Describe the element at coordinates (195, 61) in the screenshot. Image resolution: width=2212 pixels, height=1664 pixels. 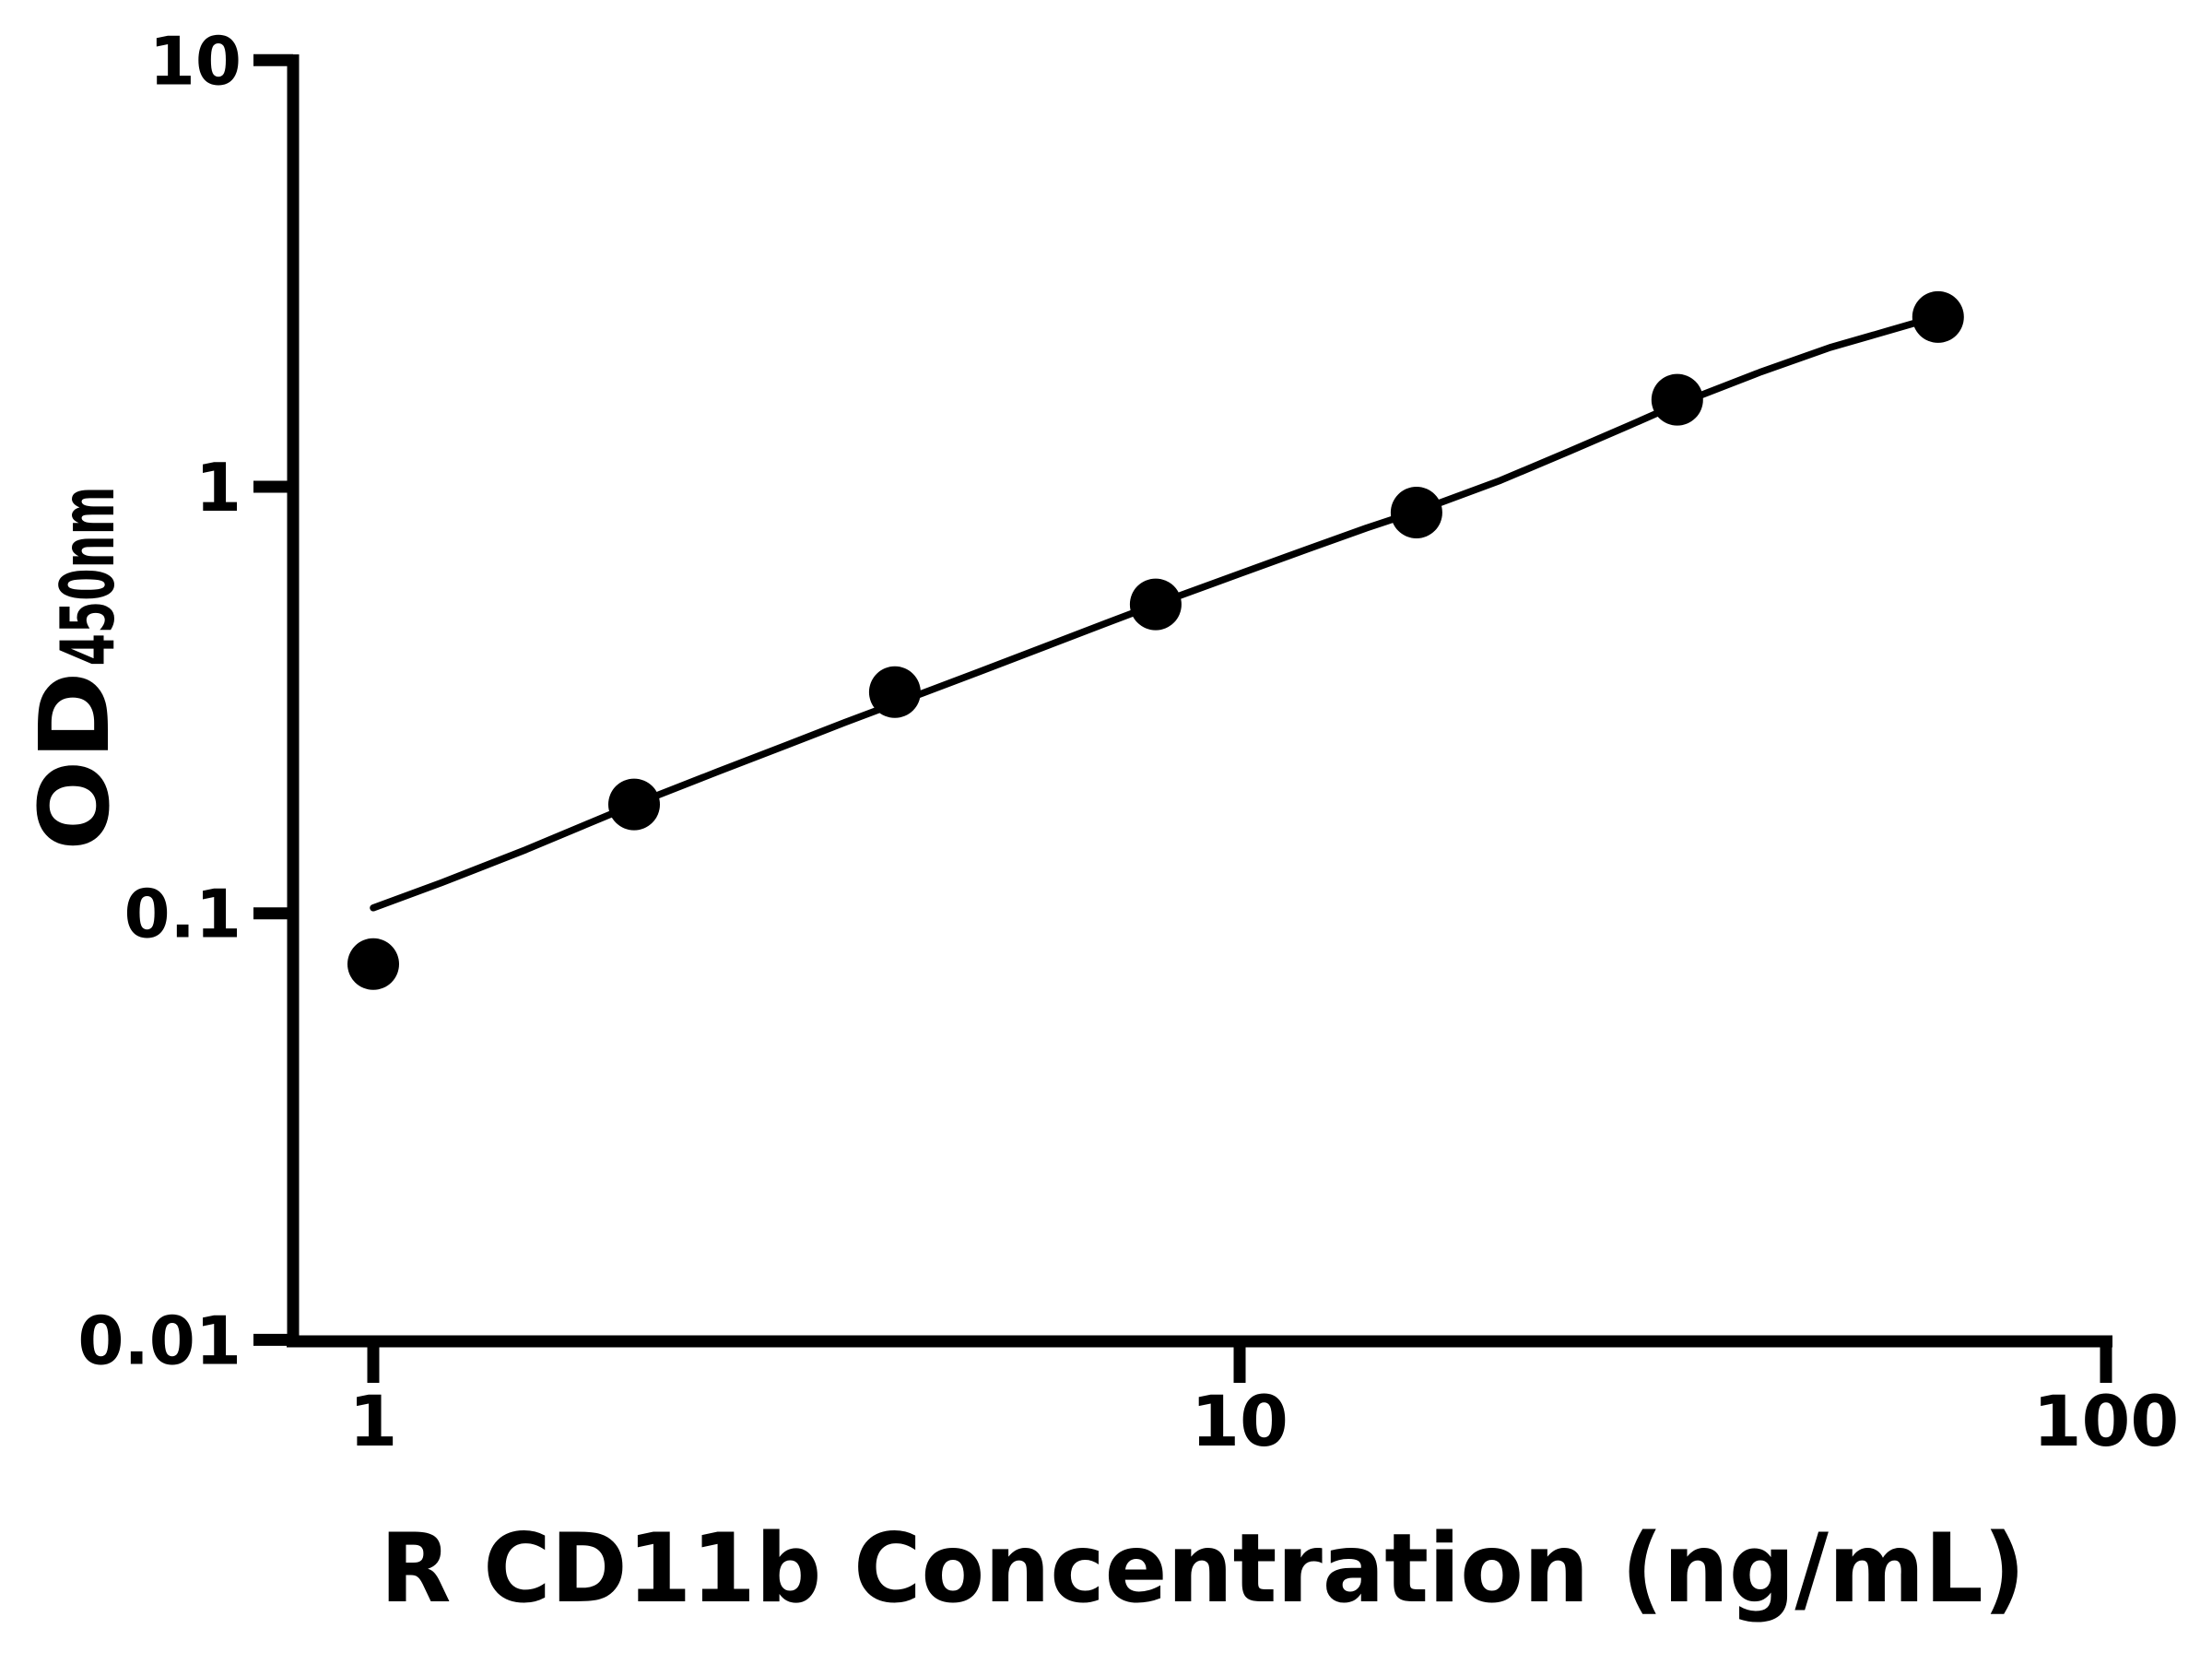
I see `y-tick-label: 10` at that location.